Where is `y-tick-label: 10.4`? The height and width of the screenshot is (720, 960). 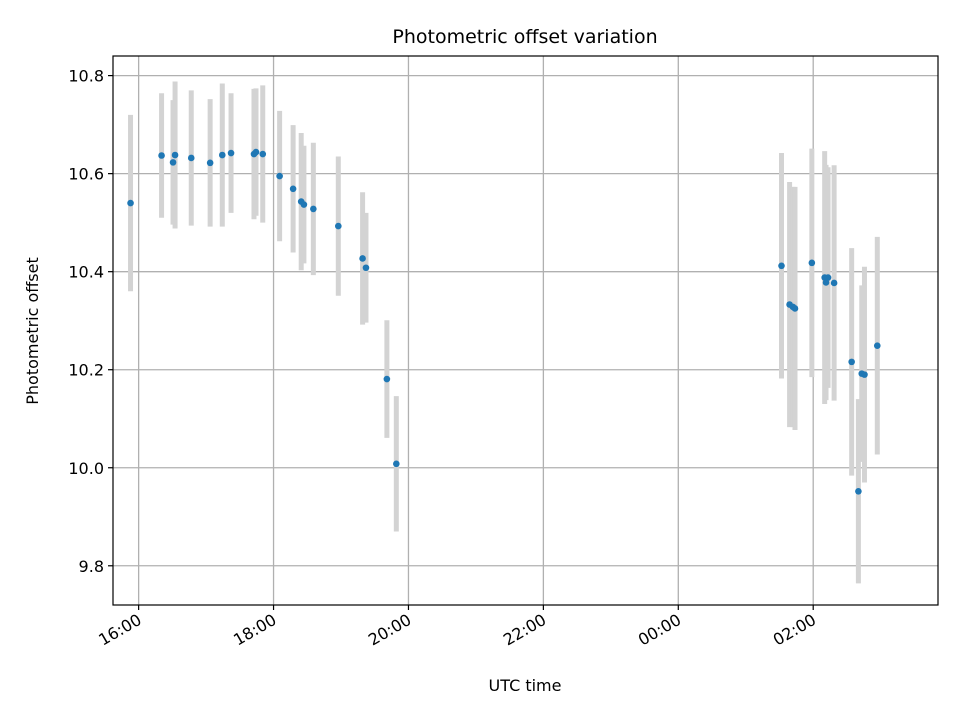 y-tick-label: 10.4 is located at coordinates (86, 272).